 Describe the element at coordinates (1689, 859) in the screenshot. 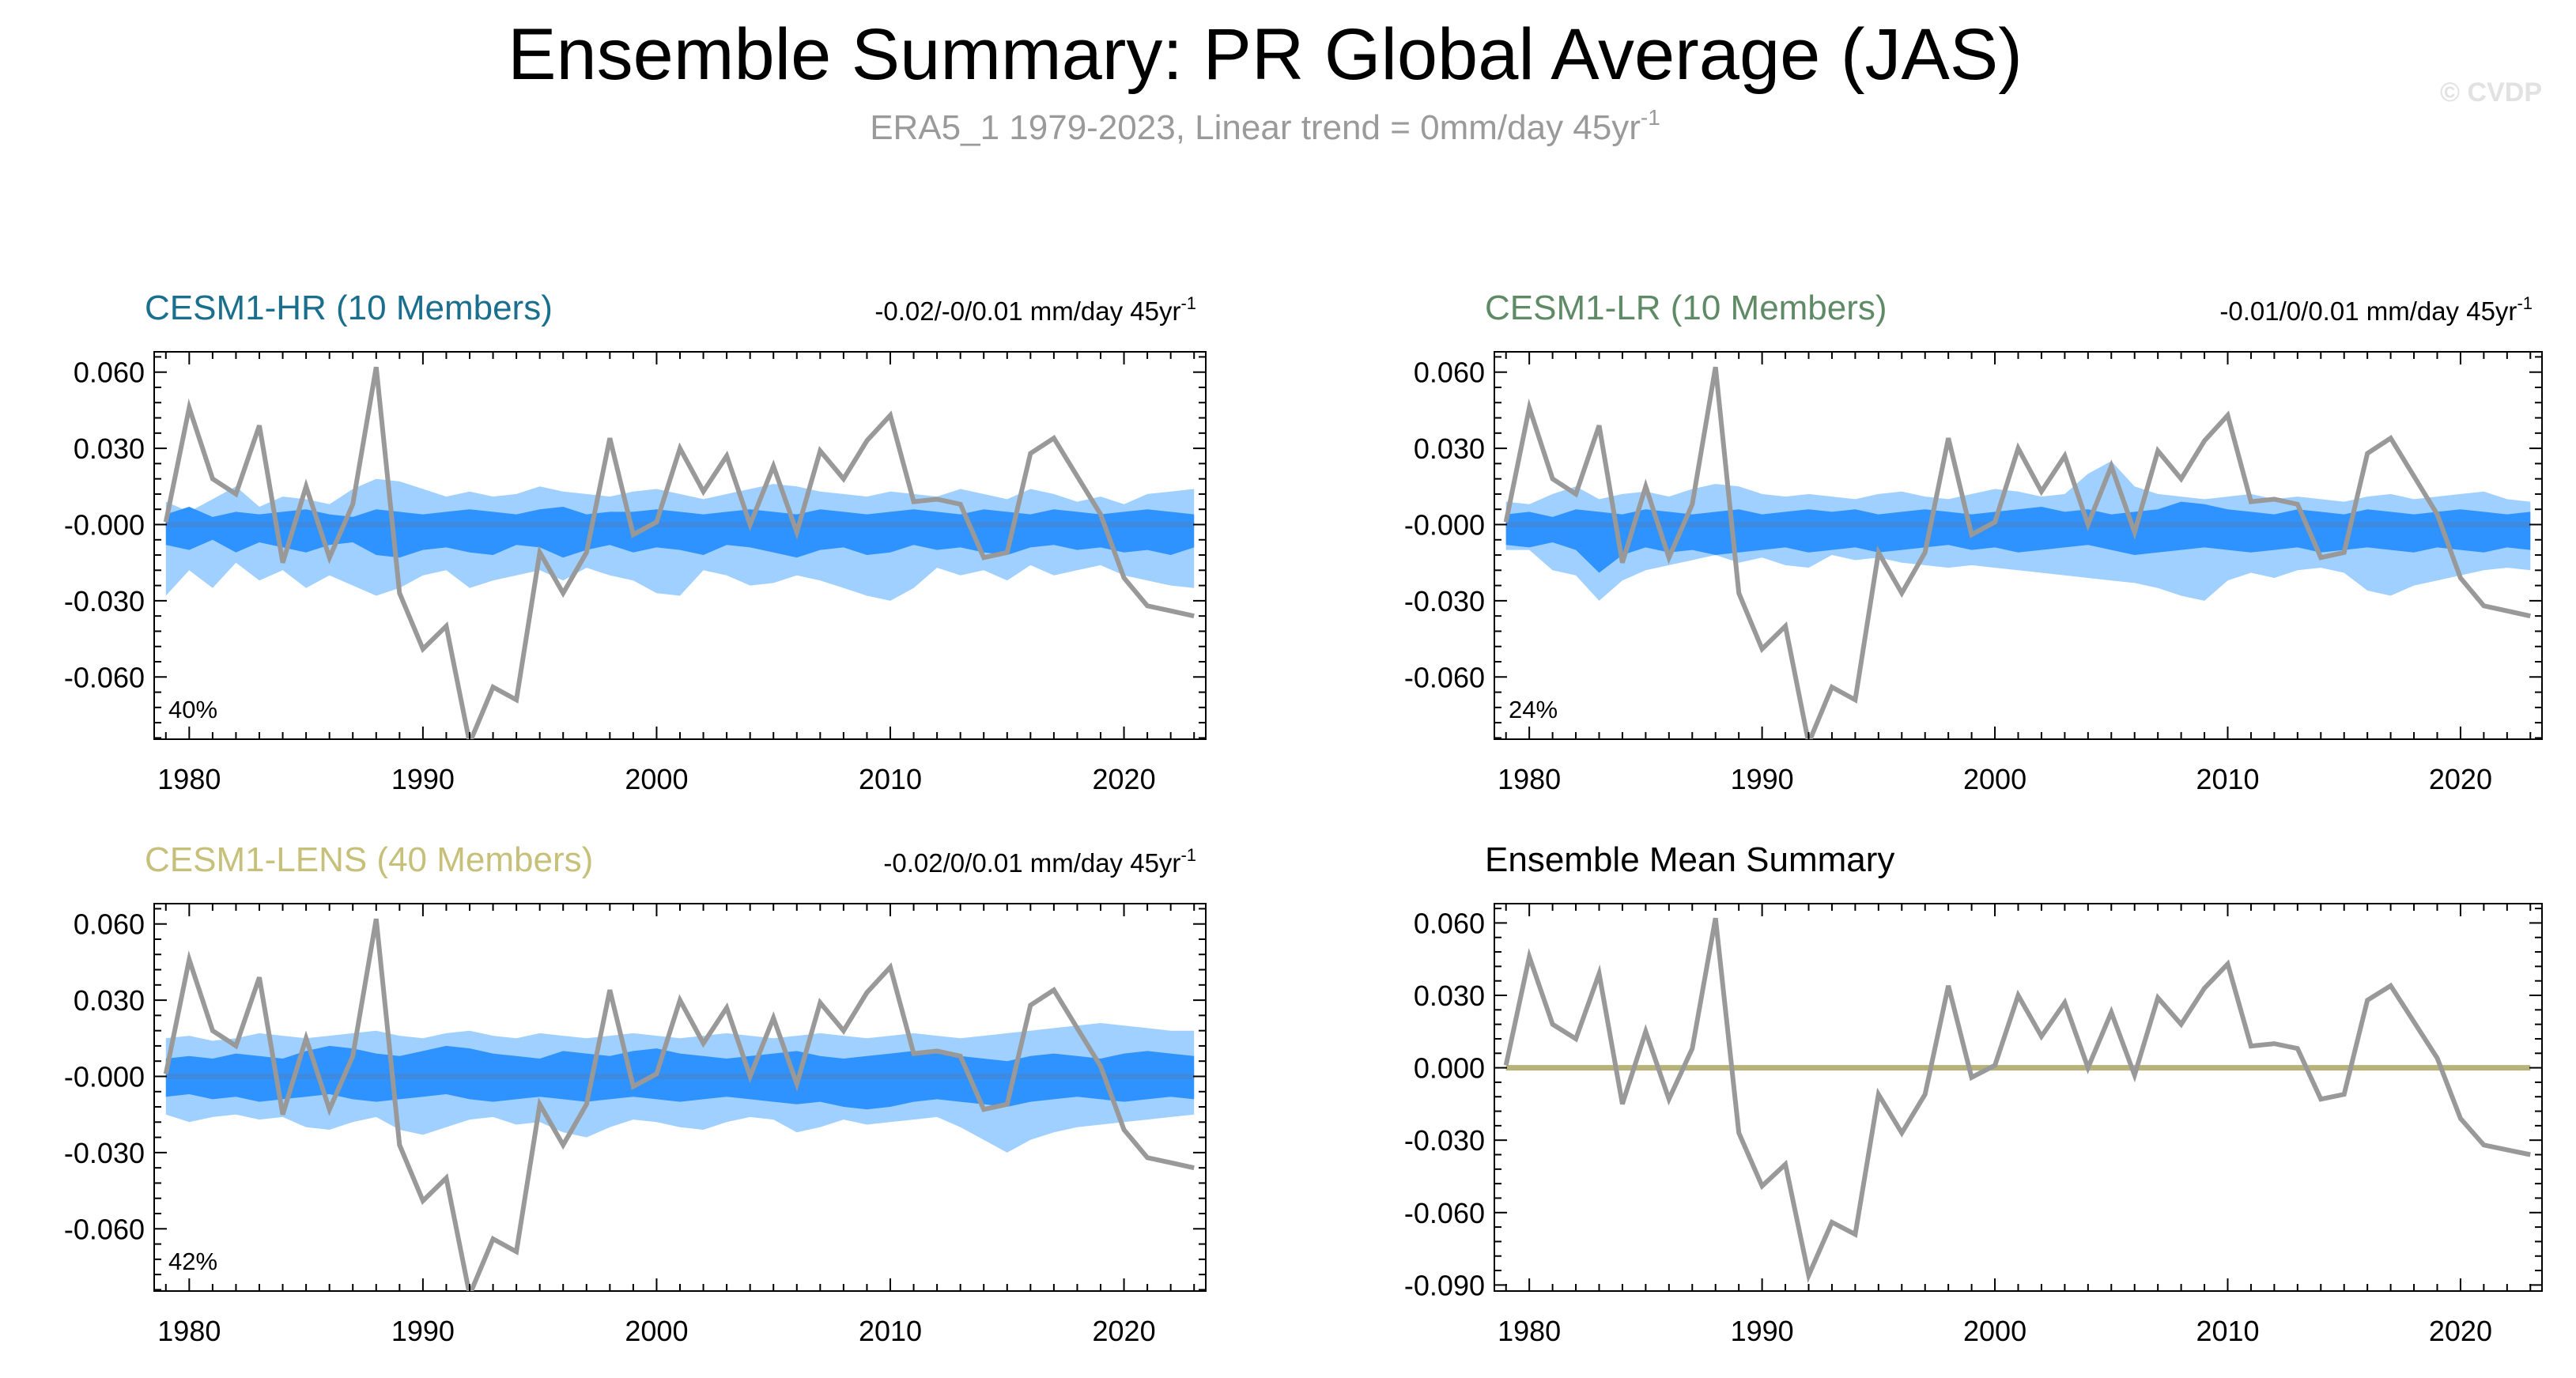

I see `panel-title: Ensemble Mean Summary` at that location.